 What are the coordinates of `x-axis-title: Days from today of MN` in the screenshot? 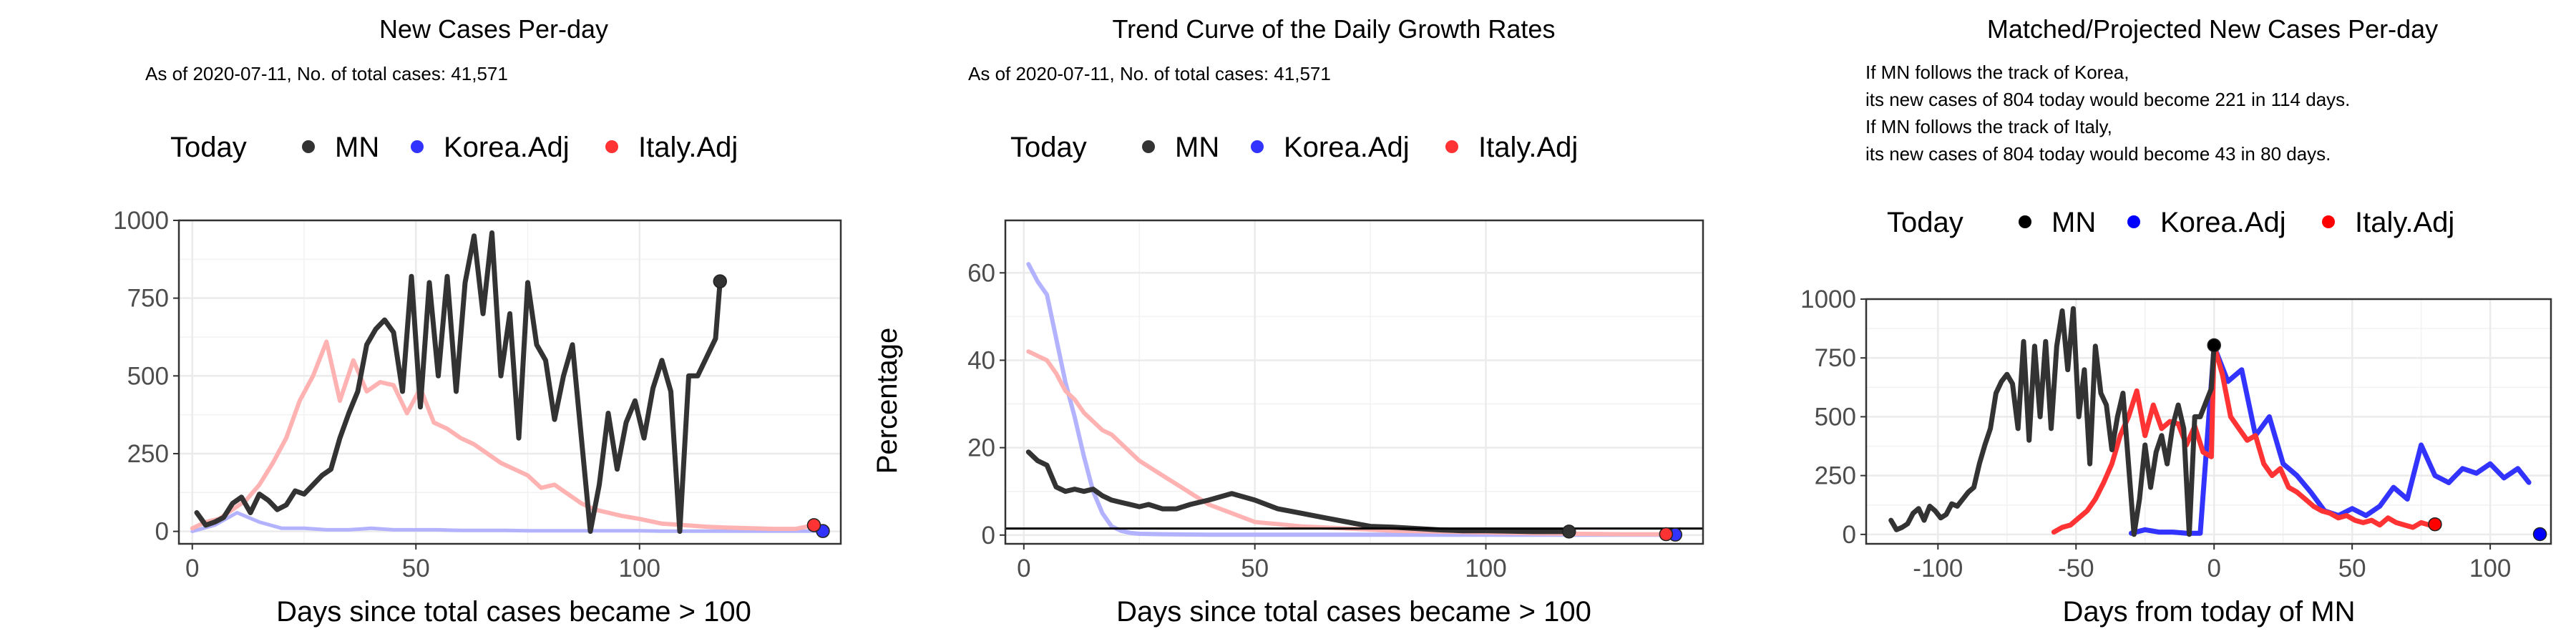 It's located at (2208, 612).